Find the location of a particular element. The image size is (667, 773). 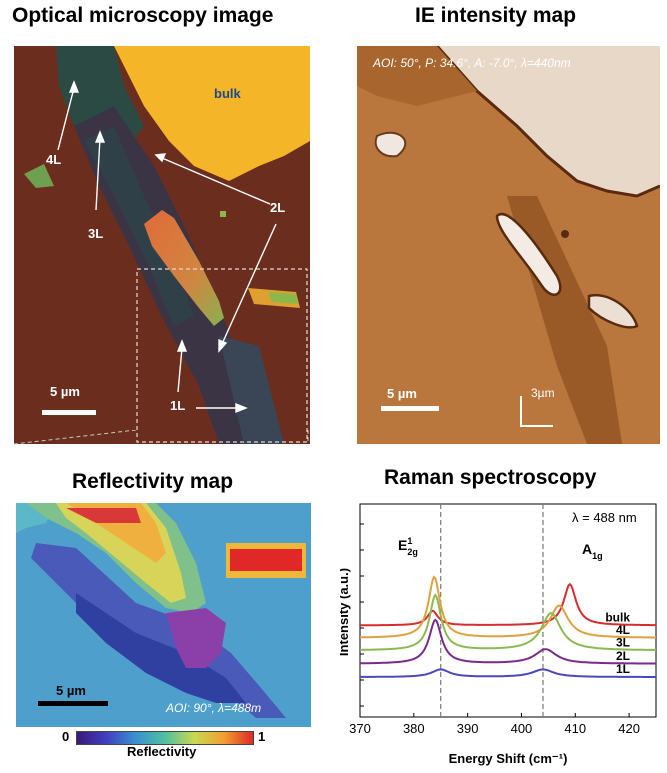

reflectivity-scale-bar is located at coordinates (73, 703).